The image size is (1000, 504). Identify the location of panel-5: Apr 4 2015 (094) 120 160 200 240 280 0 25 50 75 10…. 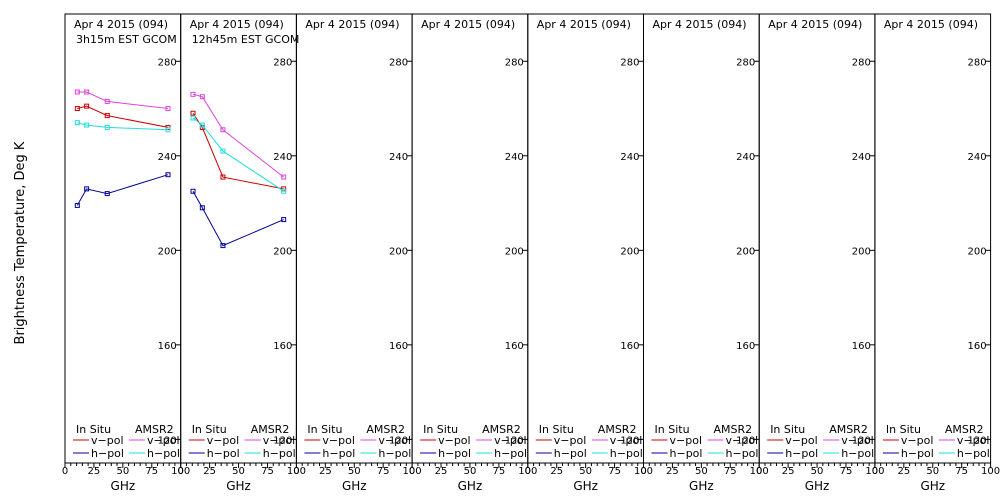
(589, 253).